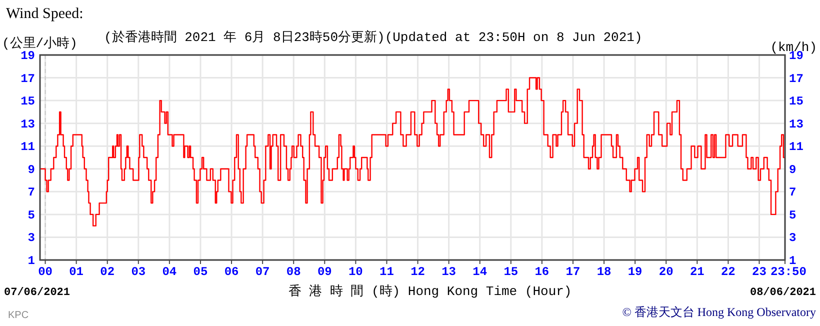  I want to click on x-tick-label: 15, so click(511, 272).